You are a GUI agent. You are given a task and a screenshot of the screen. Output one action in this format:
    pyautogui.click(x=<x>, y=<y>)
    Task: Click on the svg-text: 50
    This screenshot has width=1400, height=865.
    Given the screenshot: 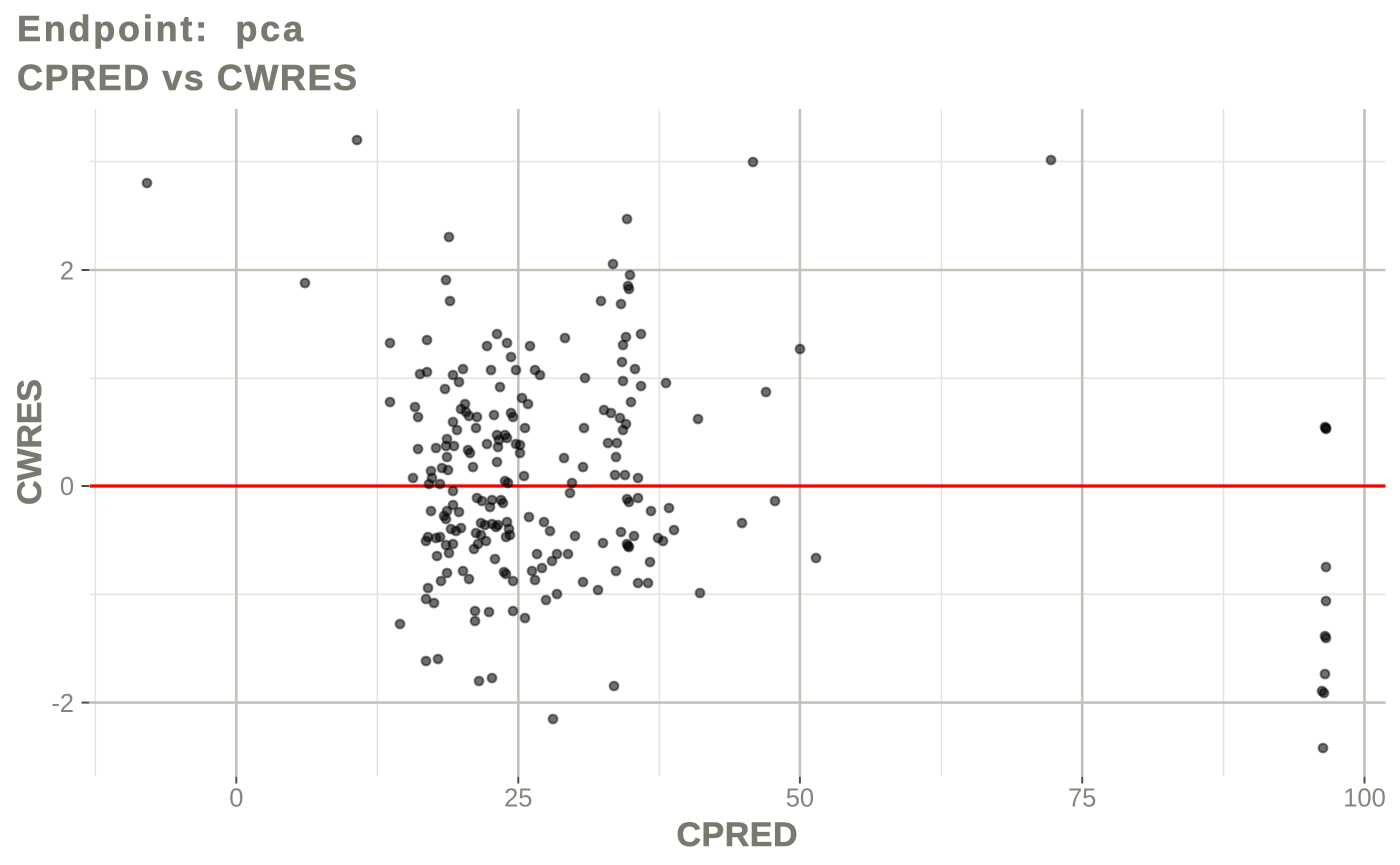 What is the action you would take?
    pyautogui.click(x=800, y=799)
    